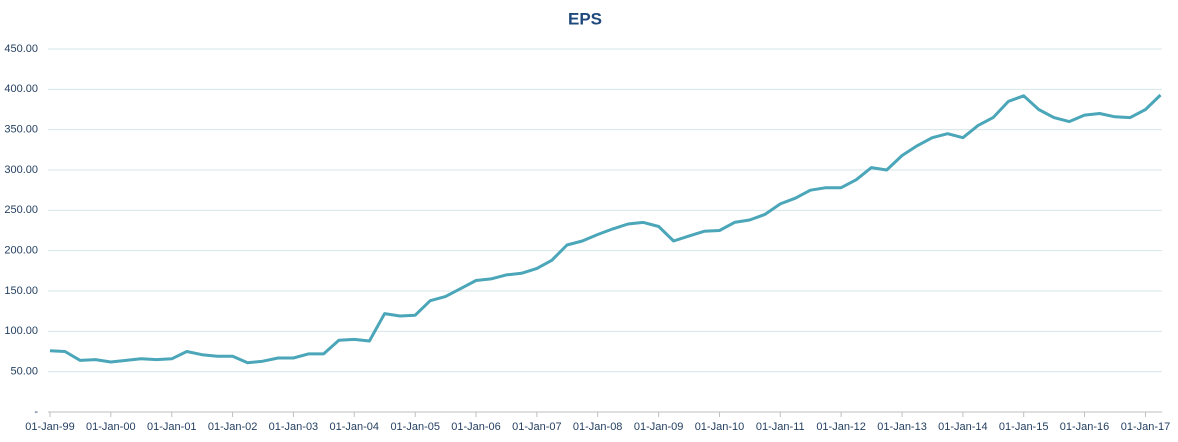  Describe the element at coordinates (537, 427) in the screenshot. I see `x-tick-label: 01-Jan-07` at that location.